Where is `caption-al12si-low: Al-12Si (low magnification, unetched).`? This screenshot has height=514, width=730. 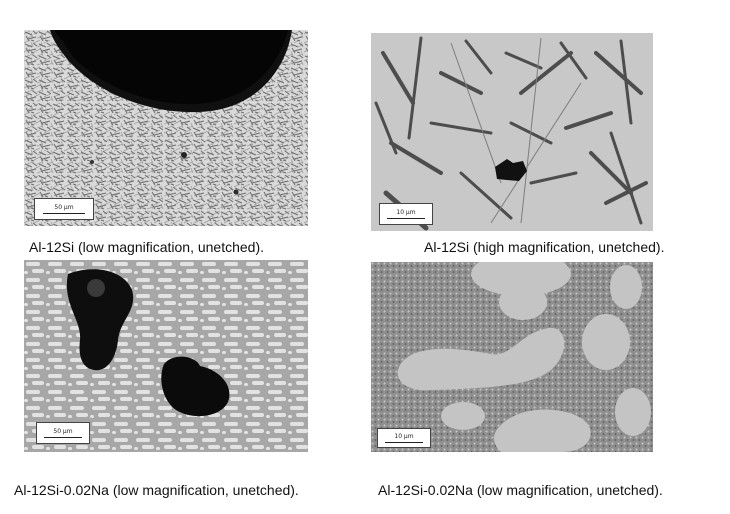 caption-al12si-low: Al-12Si (low magnification, unetched). is located at coordinates (147, 247).